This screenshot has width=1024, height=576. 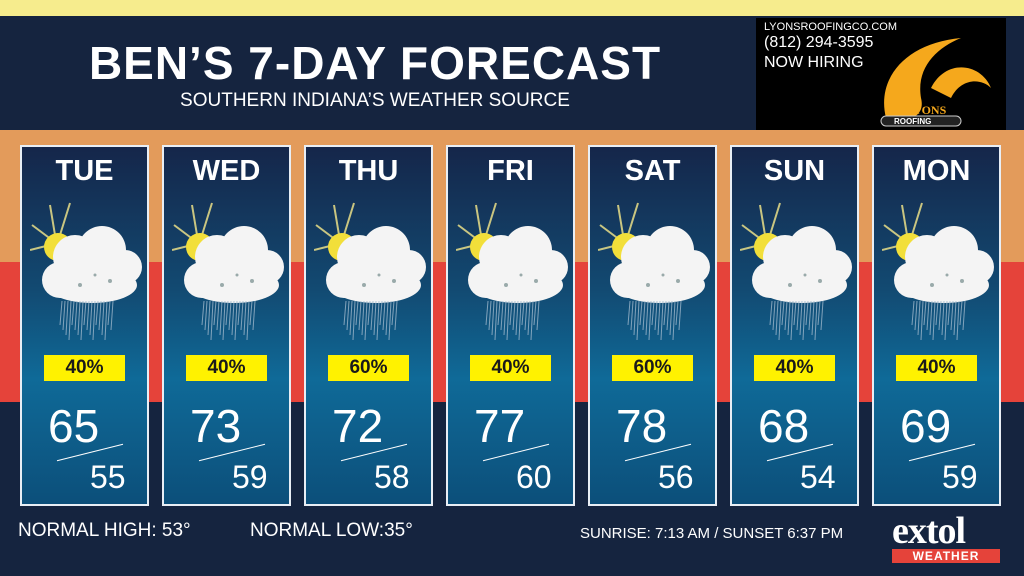 What do you see at coordinates (510, 171) in the screenshot?
I see `day-label: FRI` at bounding box center [510, 171].